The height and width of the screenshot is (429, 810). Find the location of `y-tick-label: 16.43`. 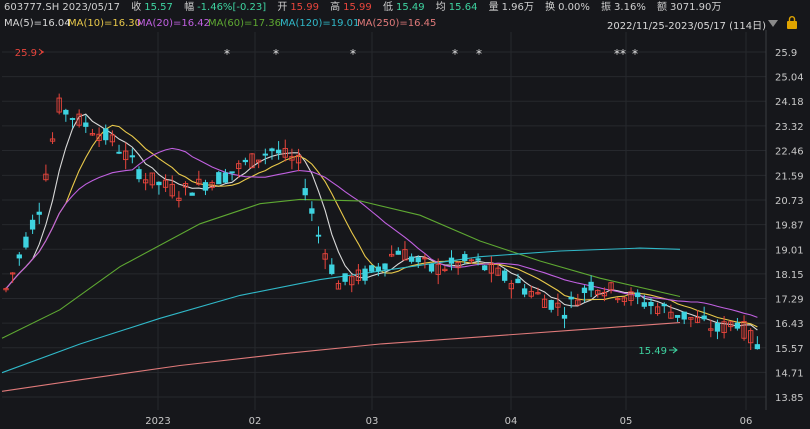

y-tick-label: 16.43 is located at coordinates (789, 324).